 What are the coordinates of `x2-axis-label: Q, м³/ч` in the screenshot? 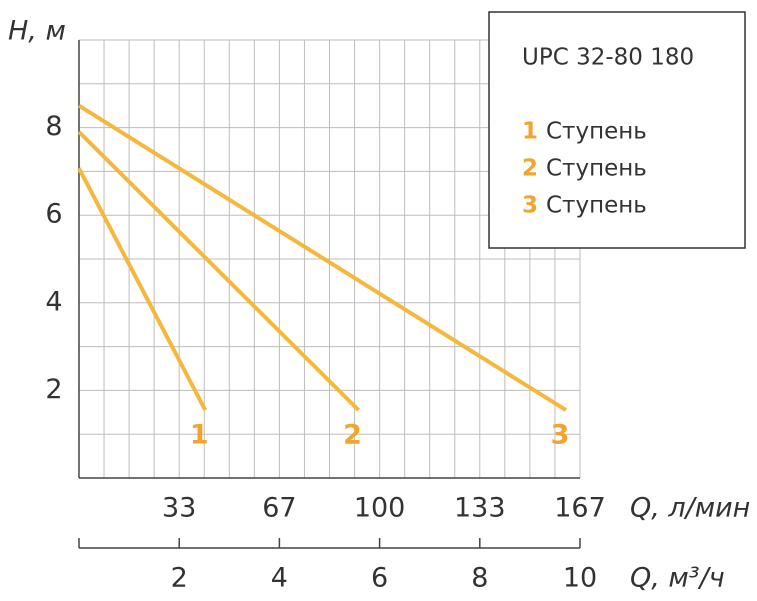 It's located at (677, 578).